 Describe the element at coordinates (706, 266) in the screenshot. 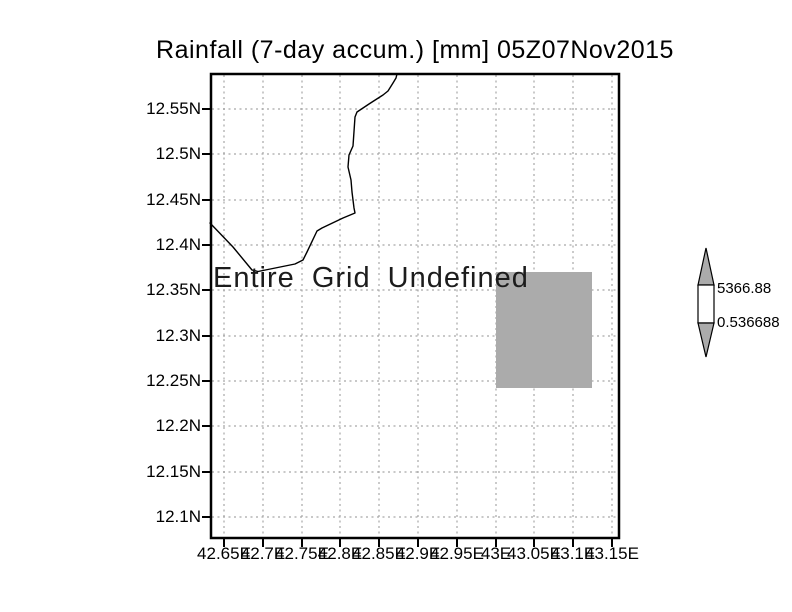

I see `colorbar-up-arrow-icon` at that location.